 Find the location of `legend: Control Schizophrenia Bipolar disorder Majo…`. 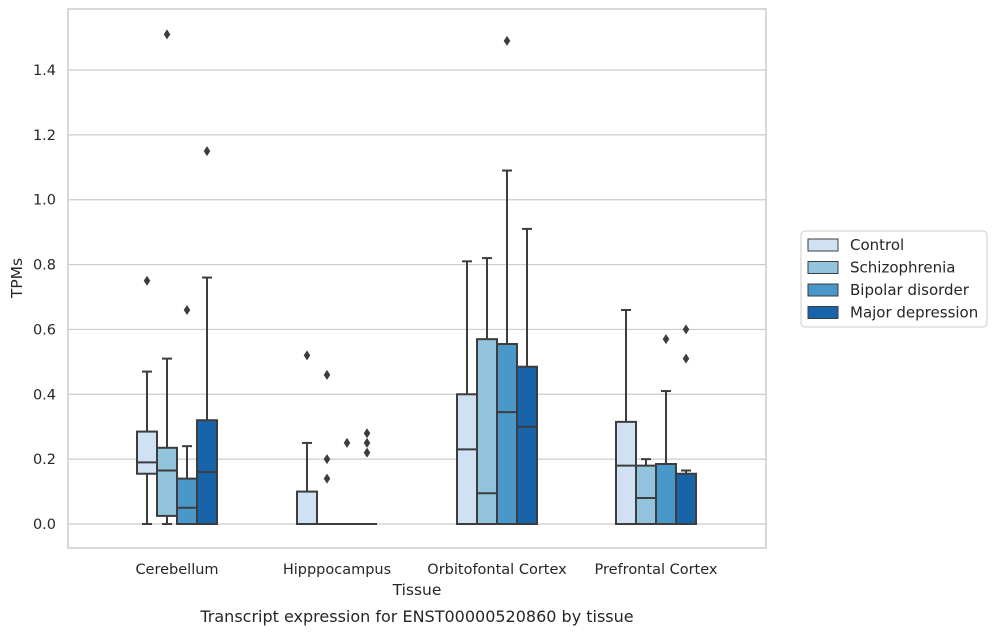

legend: Control Schizophrenia Bipolar disorder Majo… is located at coordinates (894, 279).